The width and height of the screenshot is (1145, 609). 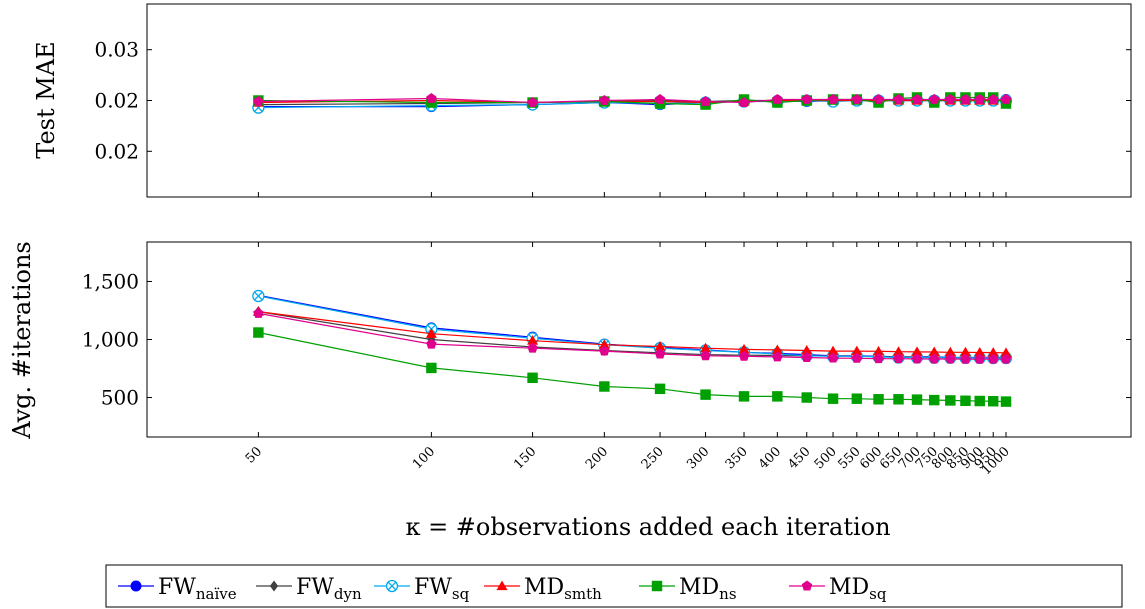 I want to click on bottom-series-md-sq, so click(x=632, y=335).